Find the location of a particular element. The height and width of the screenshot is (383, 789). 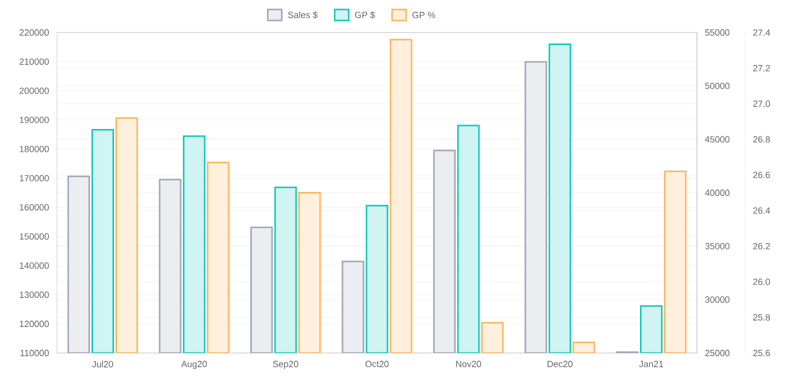

x-tick-label: Aug20 is located at coordinates (194, 364).